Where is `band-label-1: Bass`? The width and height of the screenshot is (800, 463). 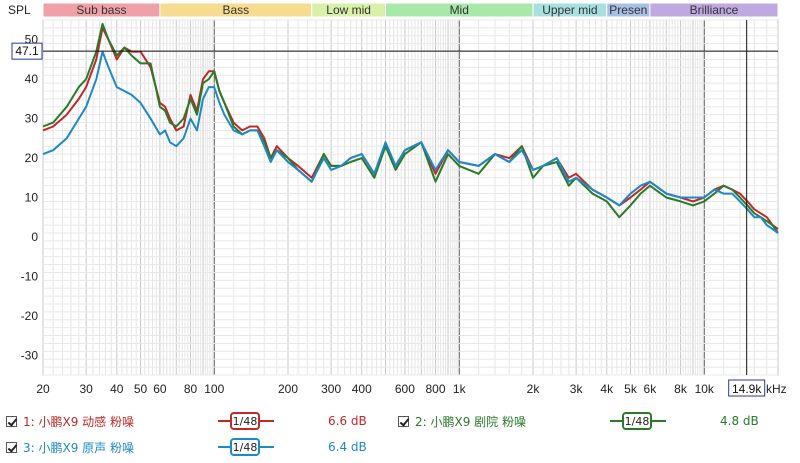
band-label-1: Bass is located at coordinates (235, 10).